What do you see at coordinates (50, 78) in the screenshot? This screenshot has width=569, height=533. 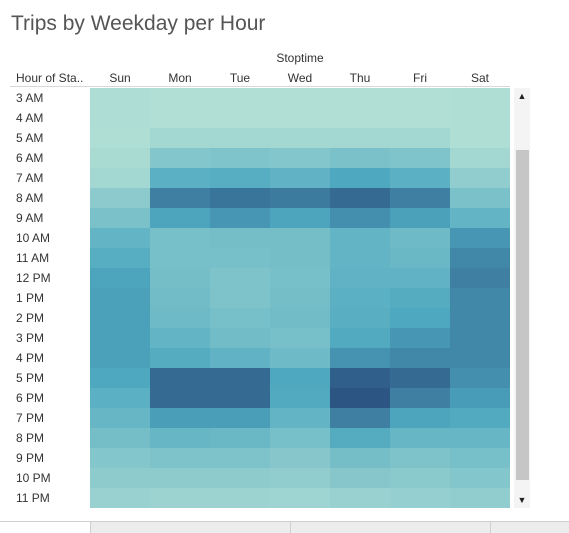 I see `row-header-label: Hour of Sta..` at bounding box center [50, 78].